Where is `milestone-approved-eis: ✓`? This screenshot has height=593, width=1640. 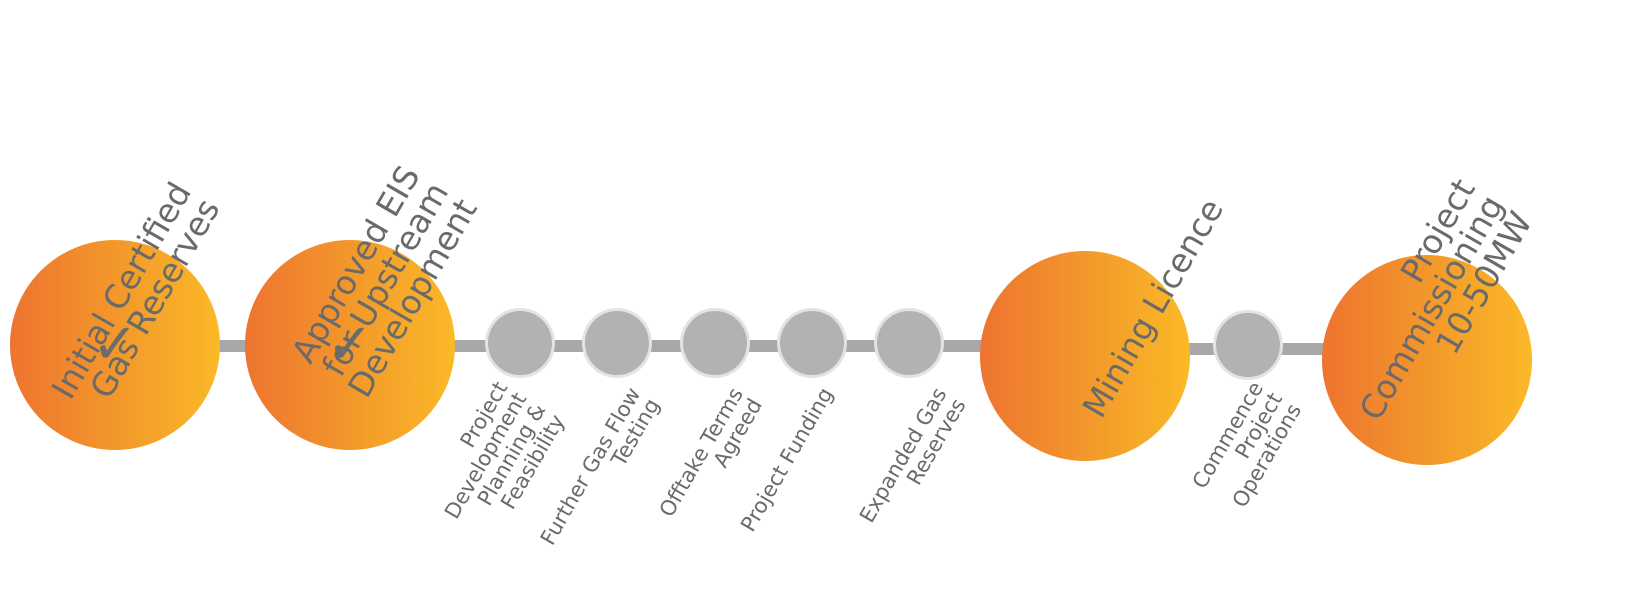
milestone-approved-eis: ✓ is located at coordinates (350, 345).